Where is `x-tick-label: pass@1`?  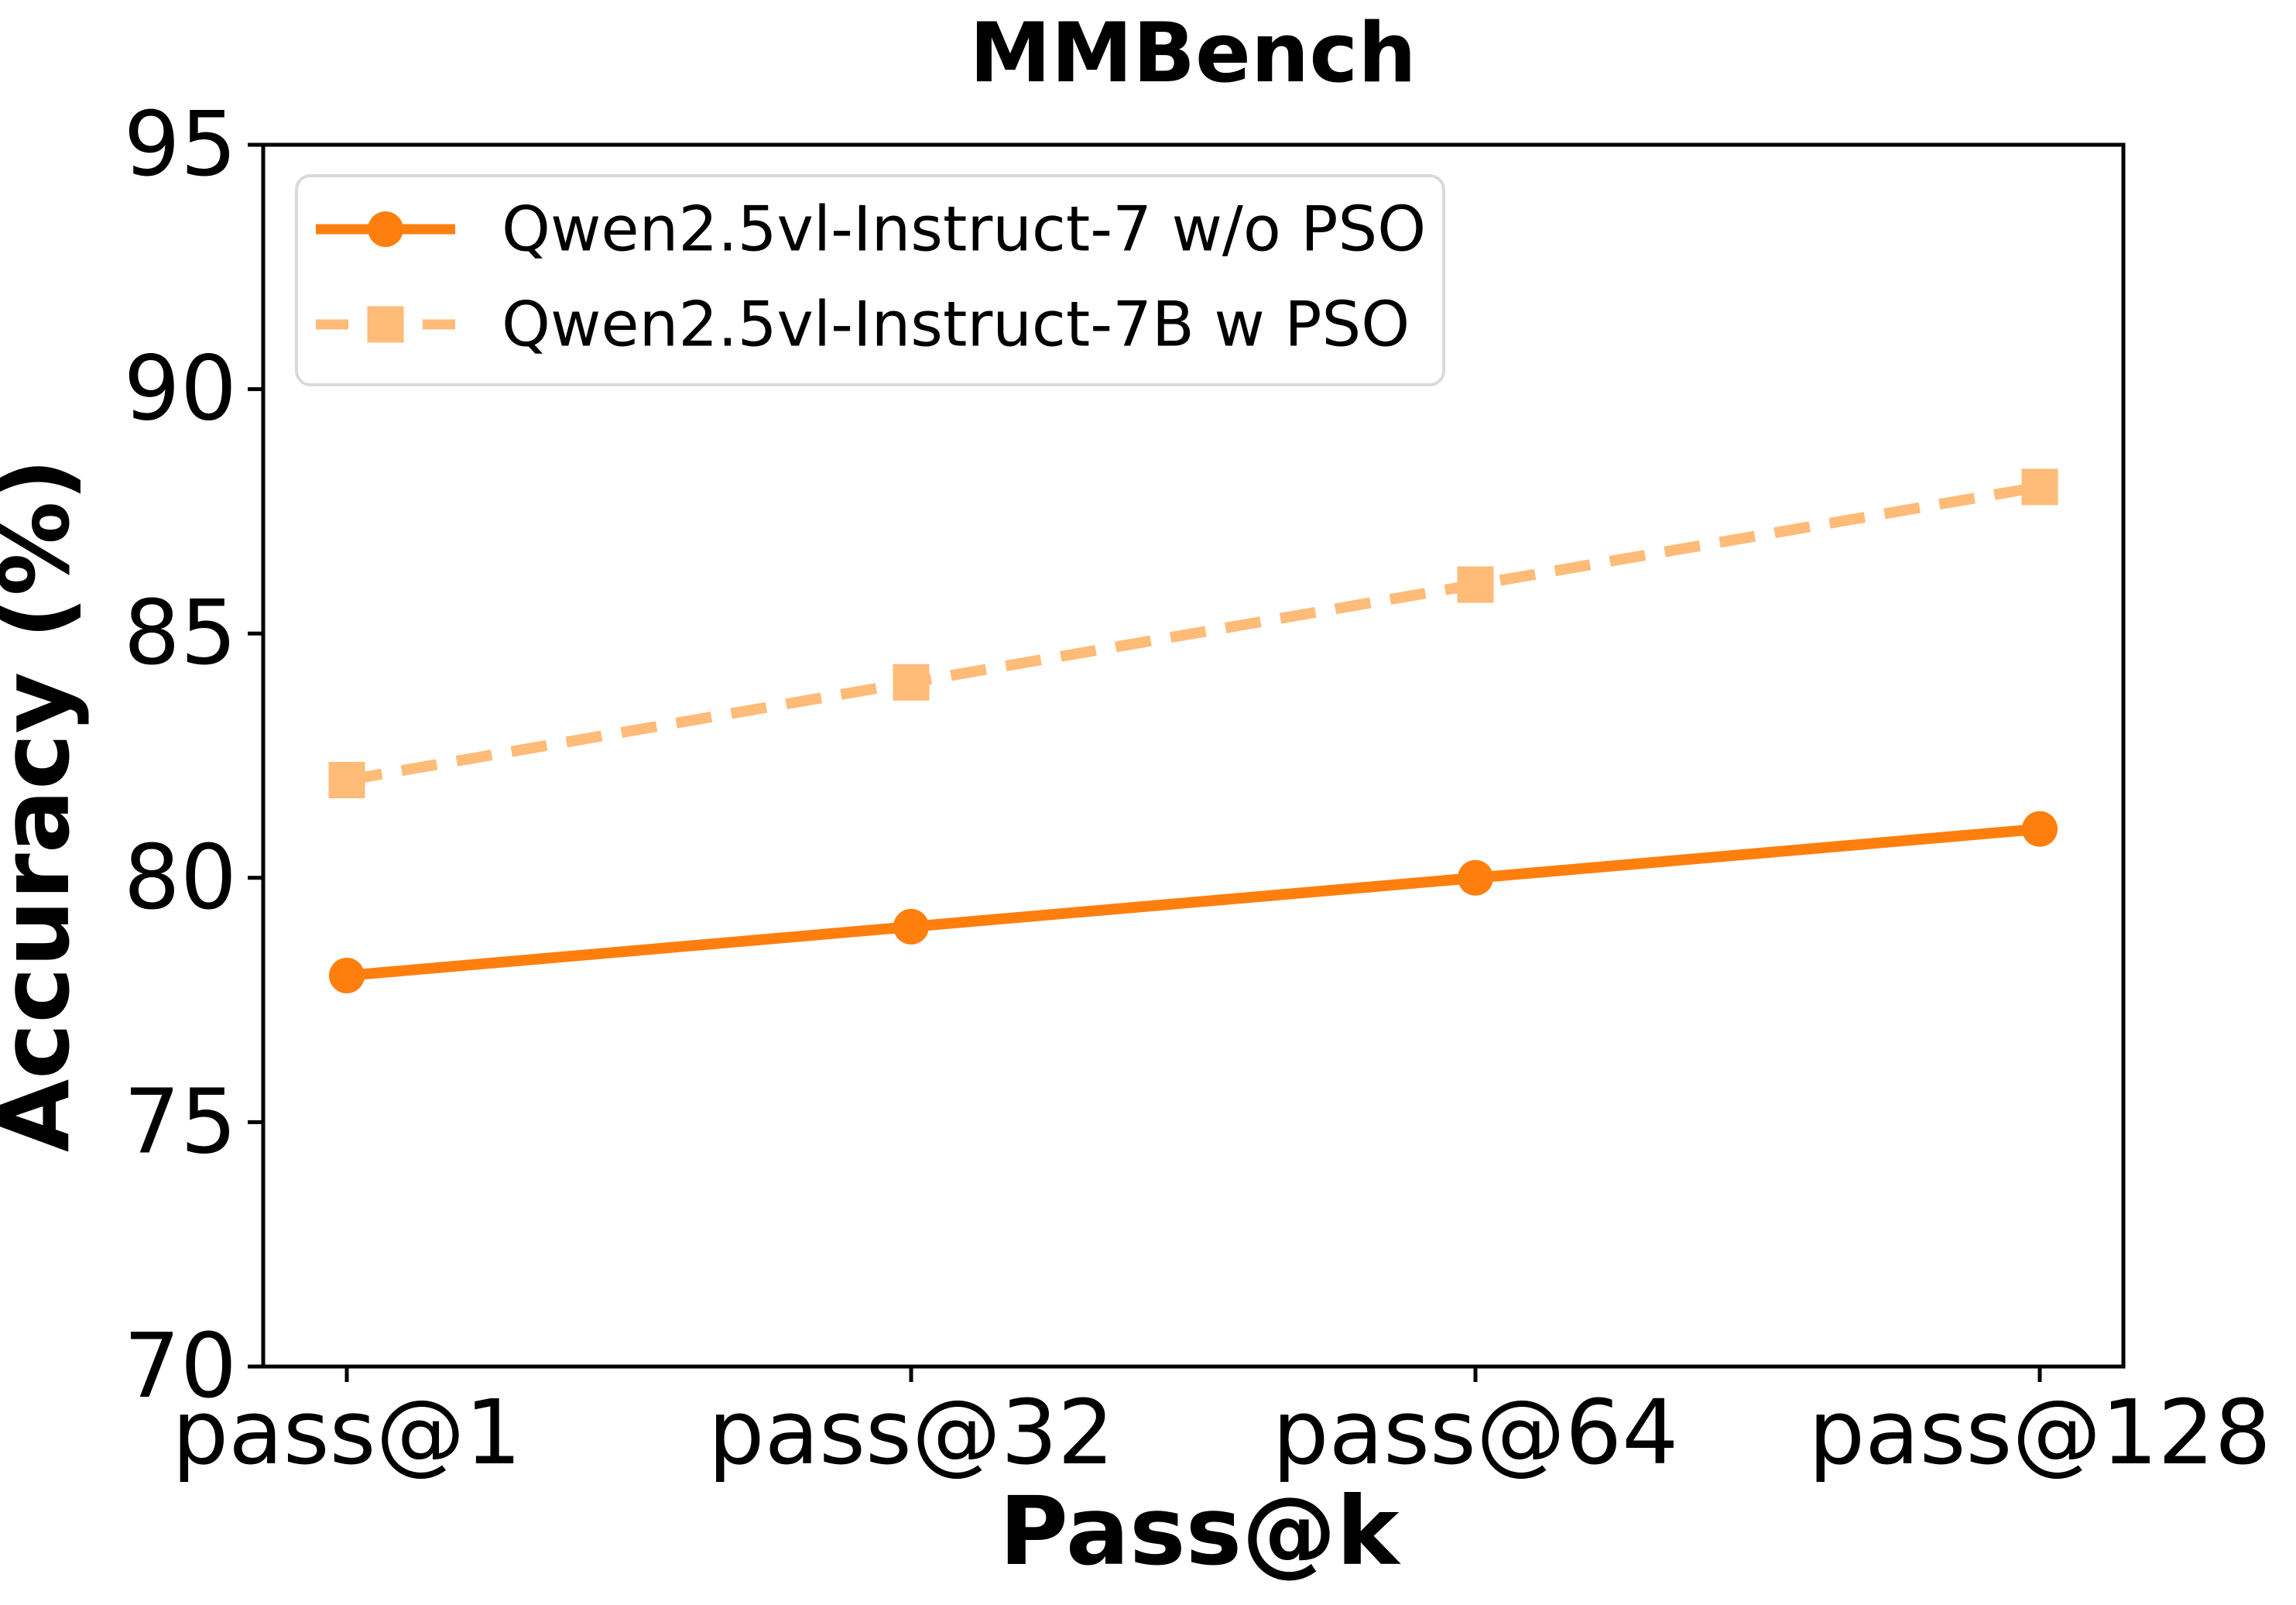 x-tick-label: pass@1 is located at coordinates (346, 1433).